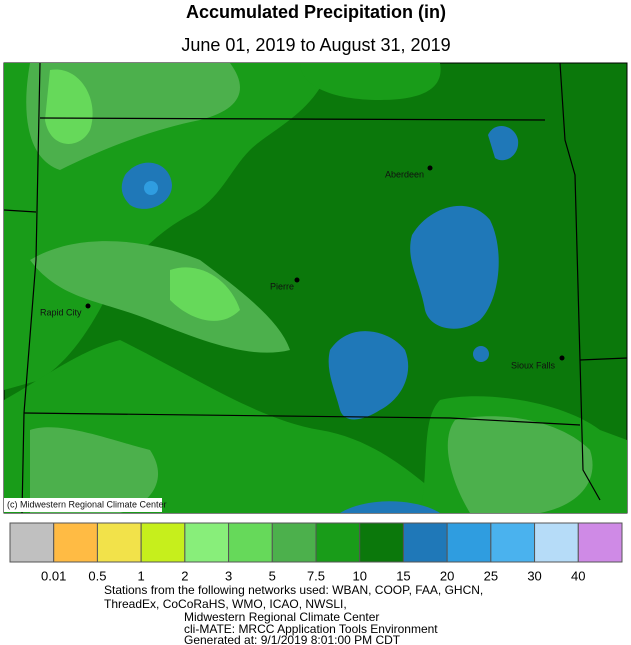 This screenshot has height=645, width=631. Describe the element at coordinates (359, 575) in the screenshot. I see `legend-label: 10` at that location.